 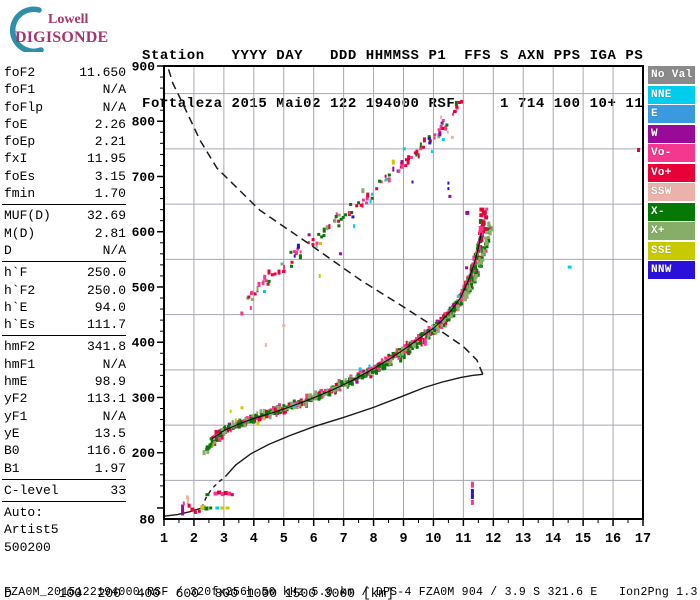 I want to click on param-row: MUF(D) 32.69, so click(x=65, y=215).